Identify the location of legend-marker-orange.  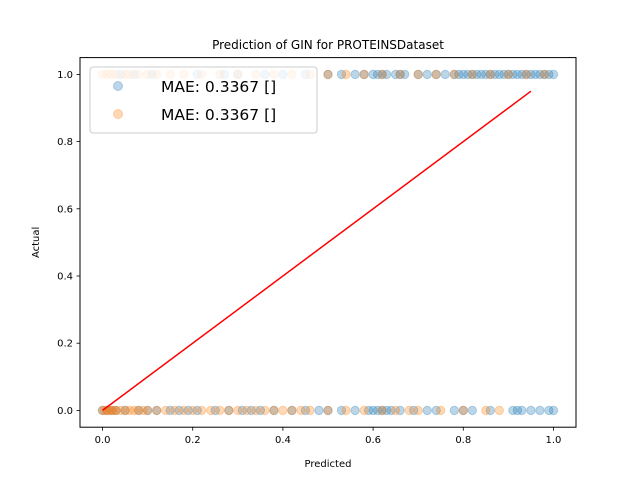
(118, 114).